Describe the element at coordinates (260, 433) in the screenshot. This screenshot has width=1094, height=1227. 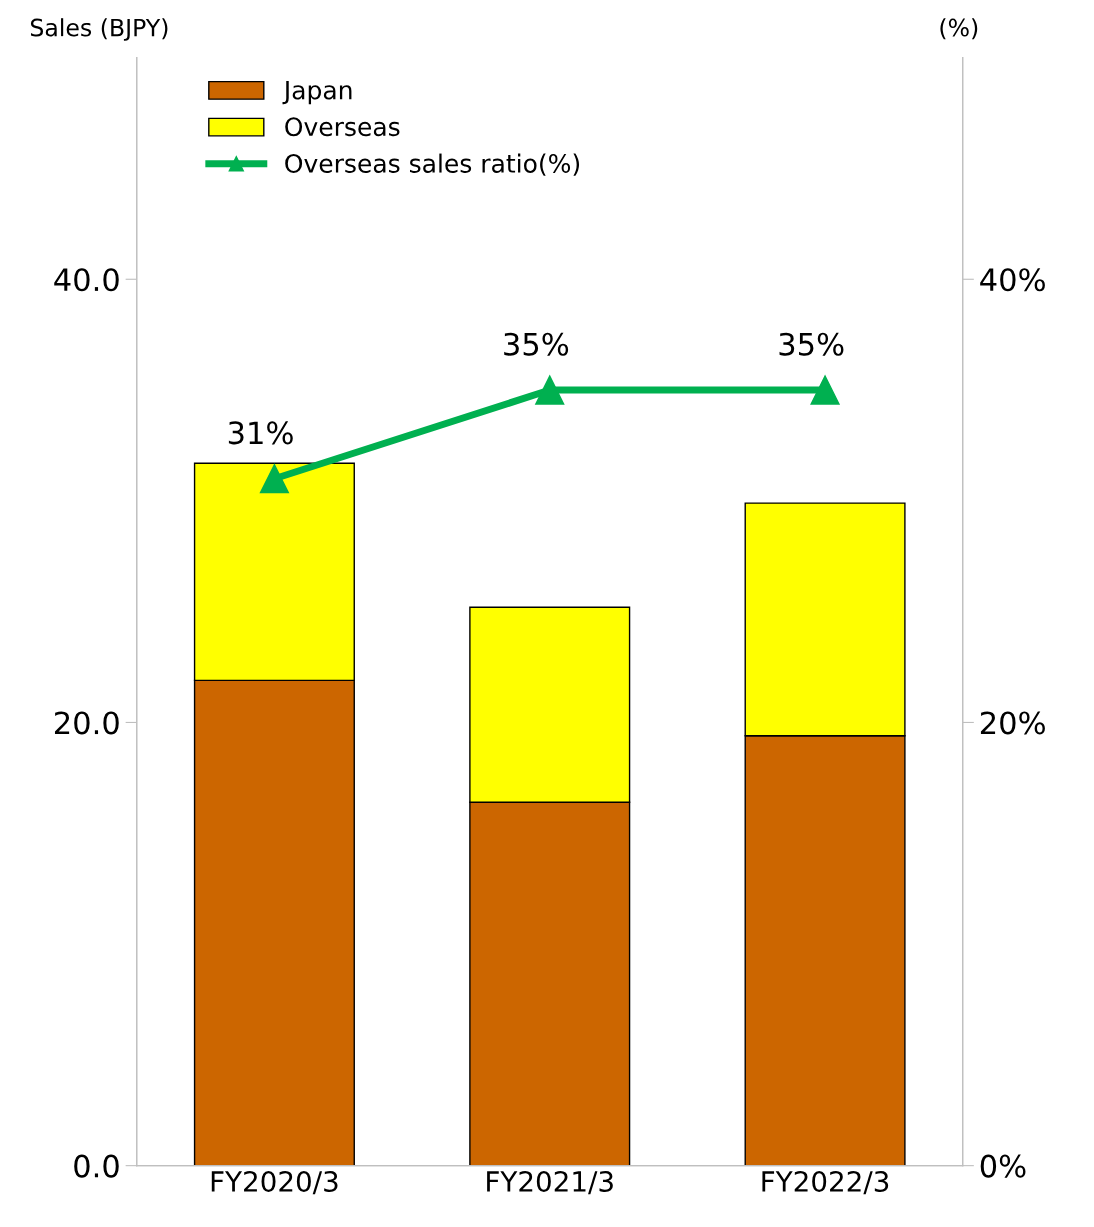
I see `data-label: 31%` at that location.